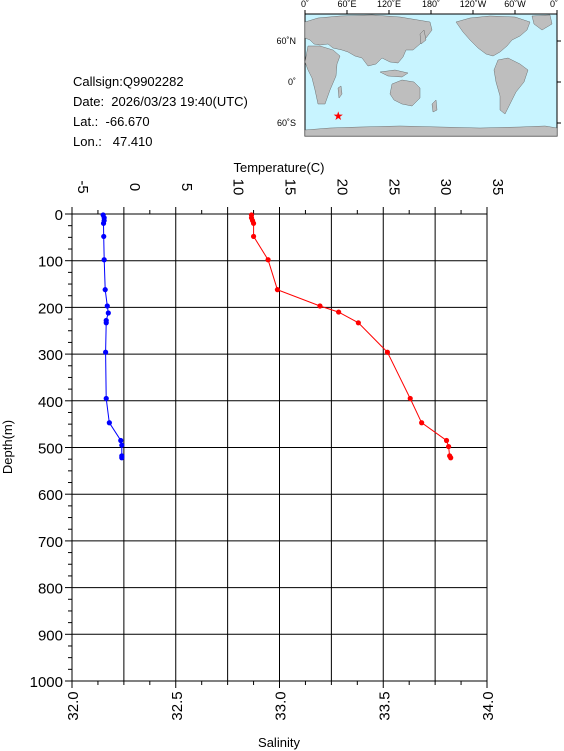 The height and width of the screenshot is (751, 564). I want to click on temperature-tick-label: 20, so click(341, 187).